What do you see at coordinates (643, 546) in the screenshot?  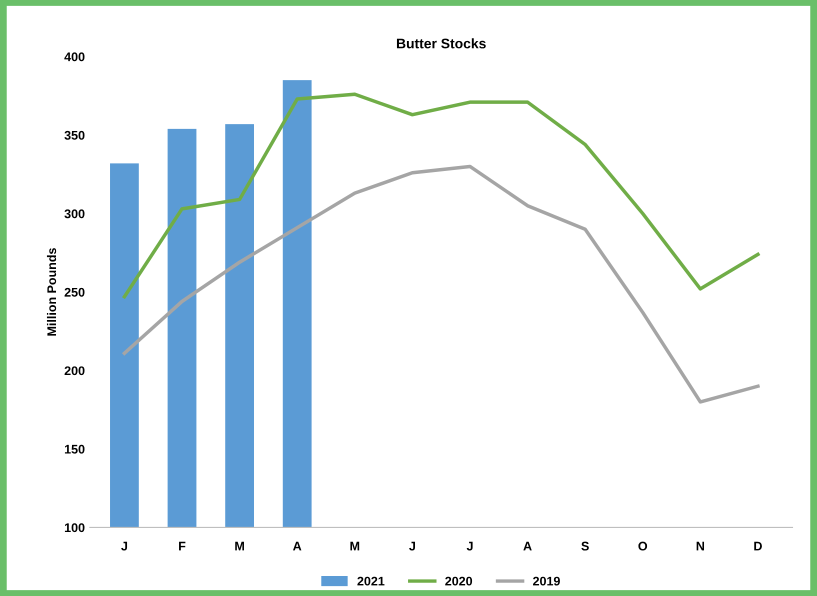 I see `x-tick-label: O` at bounding box center [643, 546].